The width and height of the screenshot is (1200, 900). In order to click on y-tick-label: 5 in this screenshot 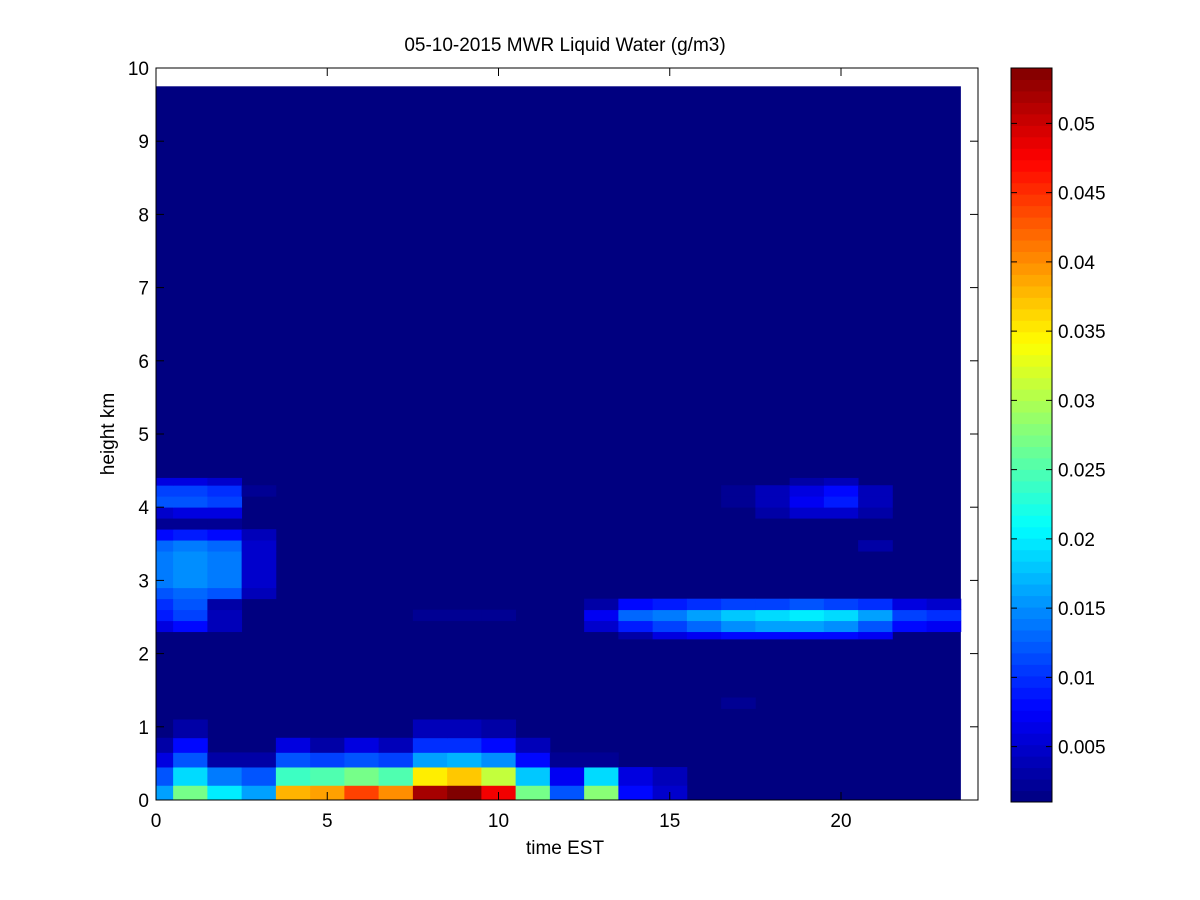, I will do `click(143, 435)`.